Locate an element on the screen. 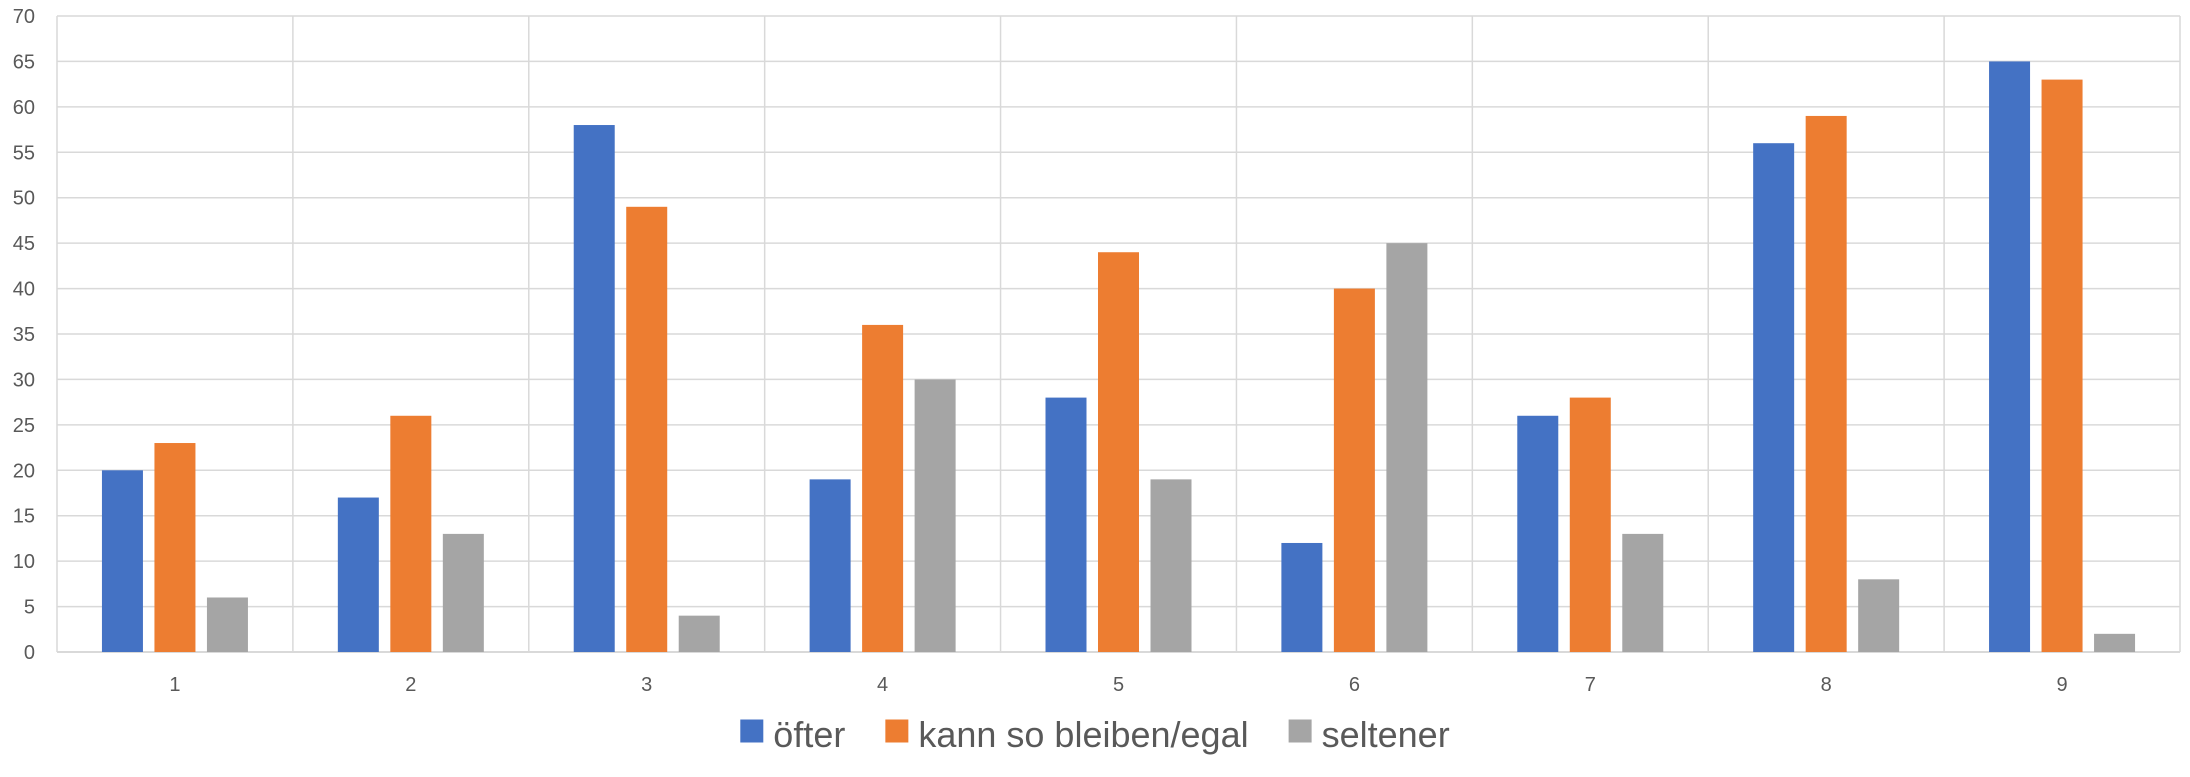 This screenshot has width=2190, height=777. legend-item-3: seltener is located at coordinates (1369, 734).